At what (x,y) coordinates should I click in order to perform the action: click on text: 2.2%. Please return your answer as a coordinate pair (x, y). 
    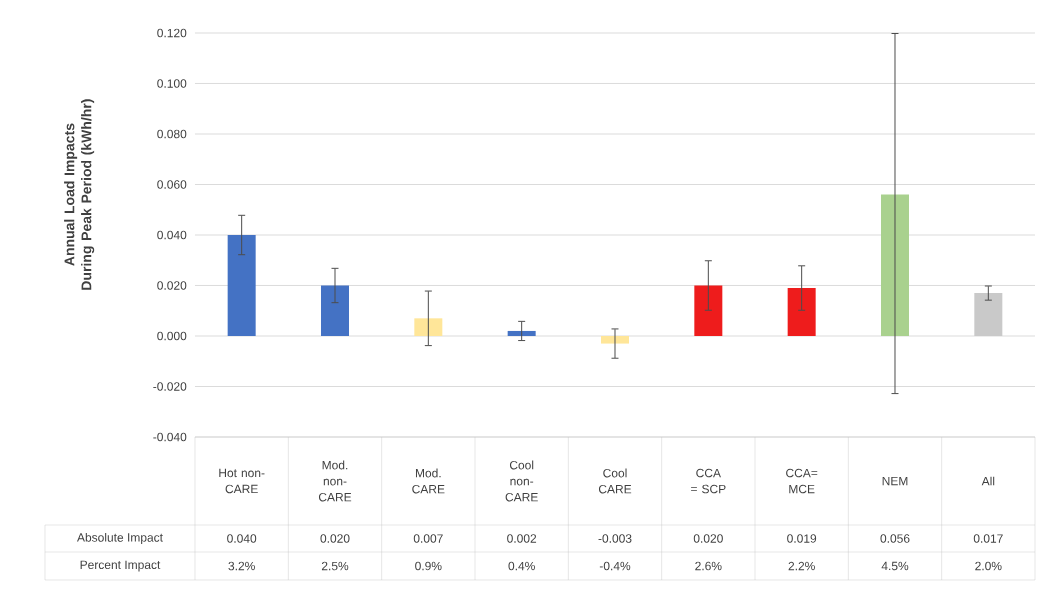
    Looking at the image, I should click on (801, 566).